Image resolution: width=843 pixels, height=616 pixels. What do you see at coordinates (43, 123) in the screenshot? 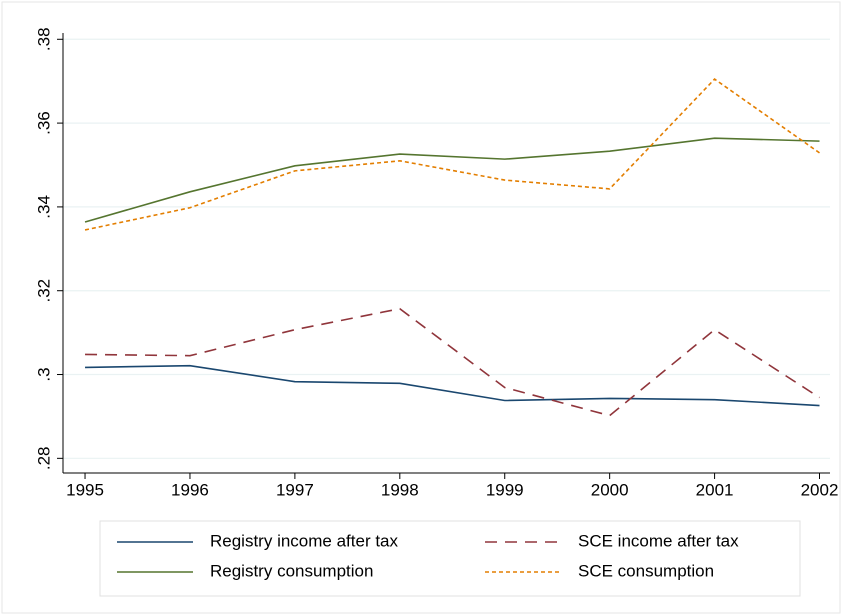
I see `y-tick-label: .36` at bounding box center [43, 123].